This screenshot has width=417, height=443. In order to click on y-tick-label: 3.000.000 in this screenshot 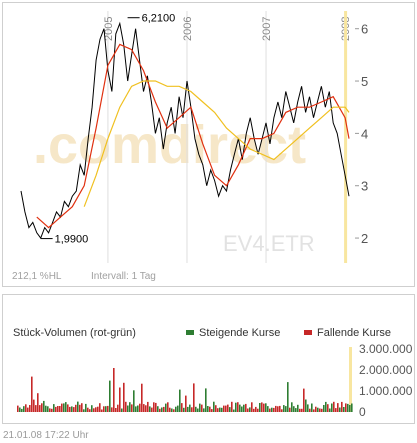, I will do `click(386, 349)`.